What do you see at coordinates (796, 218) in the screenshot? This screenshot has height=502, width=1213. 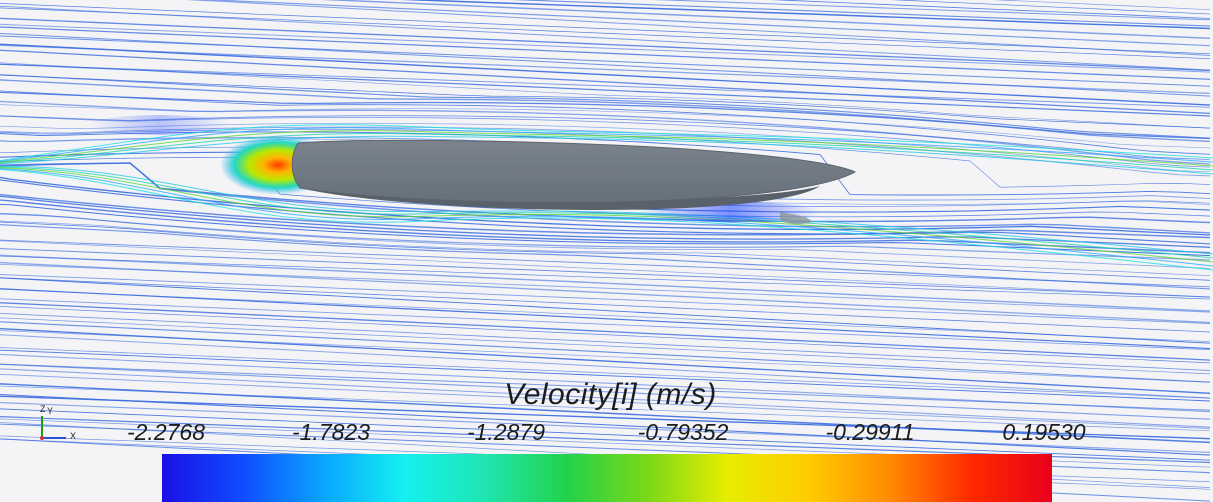 I see `rudder-fin` at bounding box center [796, 218].